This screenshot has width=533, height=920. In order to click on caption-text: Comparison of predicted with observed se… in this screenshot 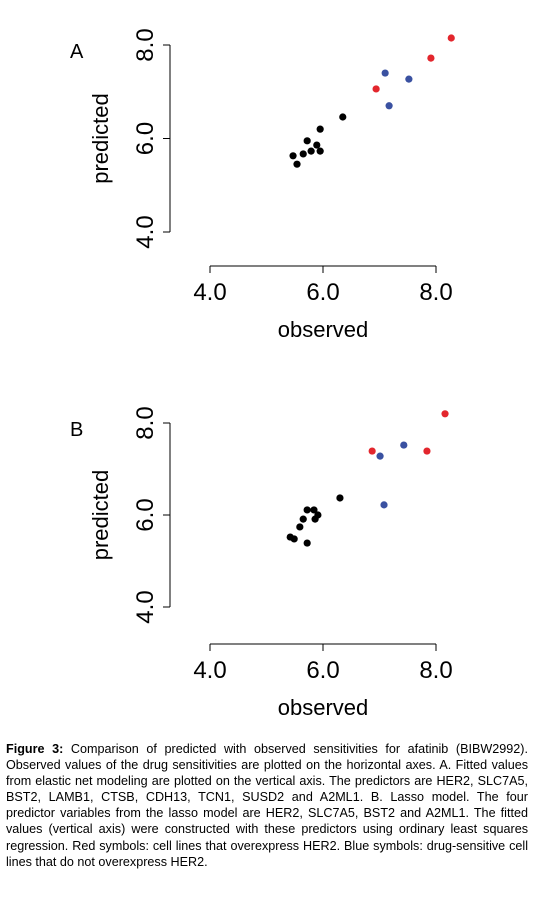, I will do `click(267, 805)`.